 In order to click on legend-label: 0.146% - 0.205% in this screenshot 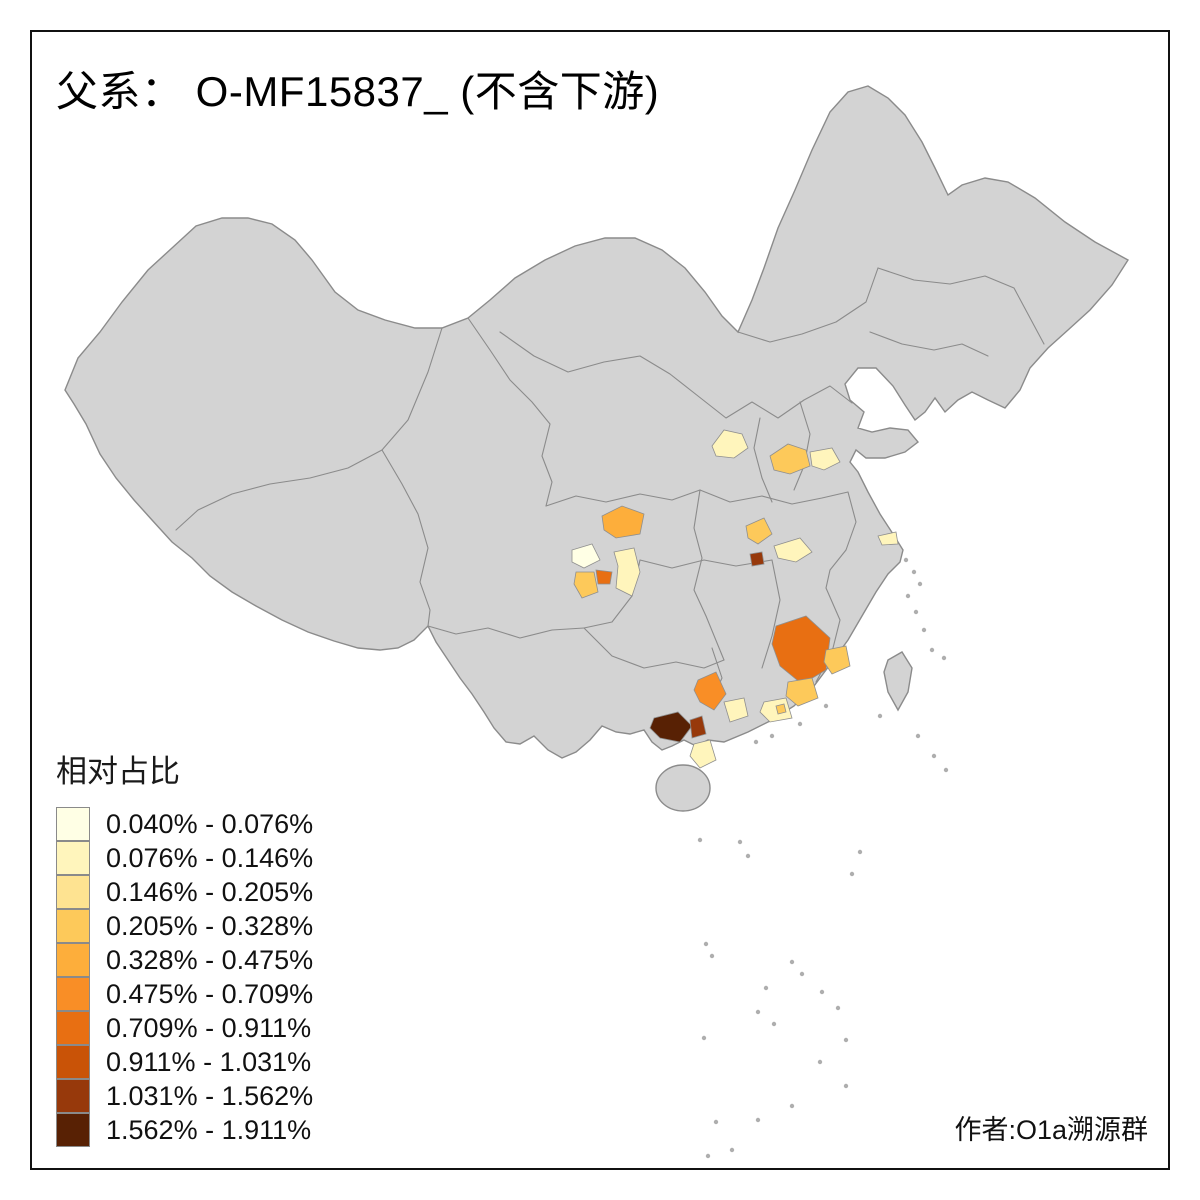, I will do `click(210, 891)`.